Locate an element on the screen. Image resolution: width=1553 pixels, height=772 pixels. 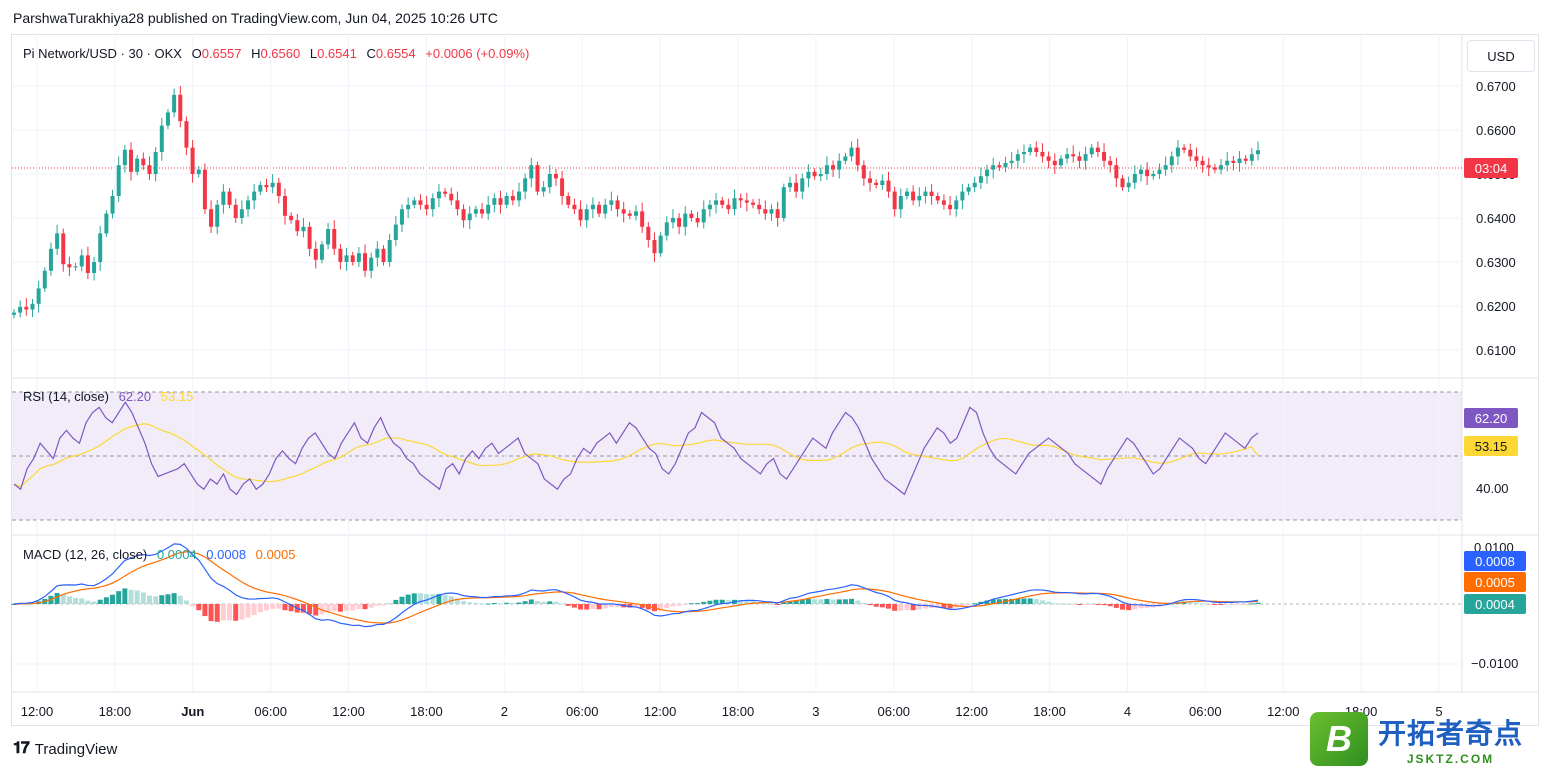
rsi-line is located at coordinates (636, 448).